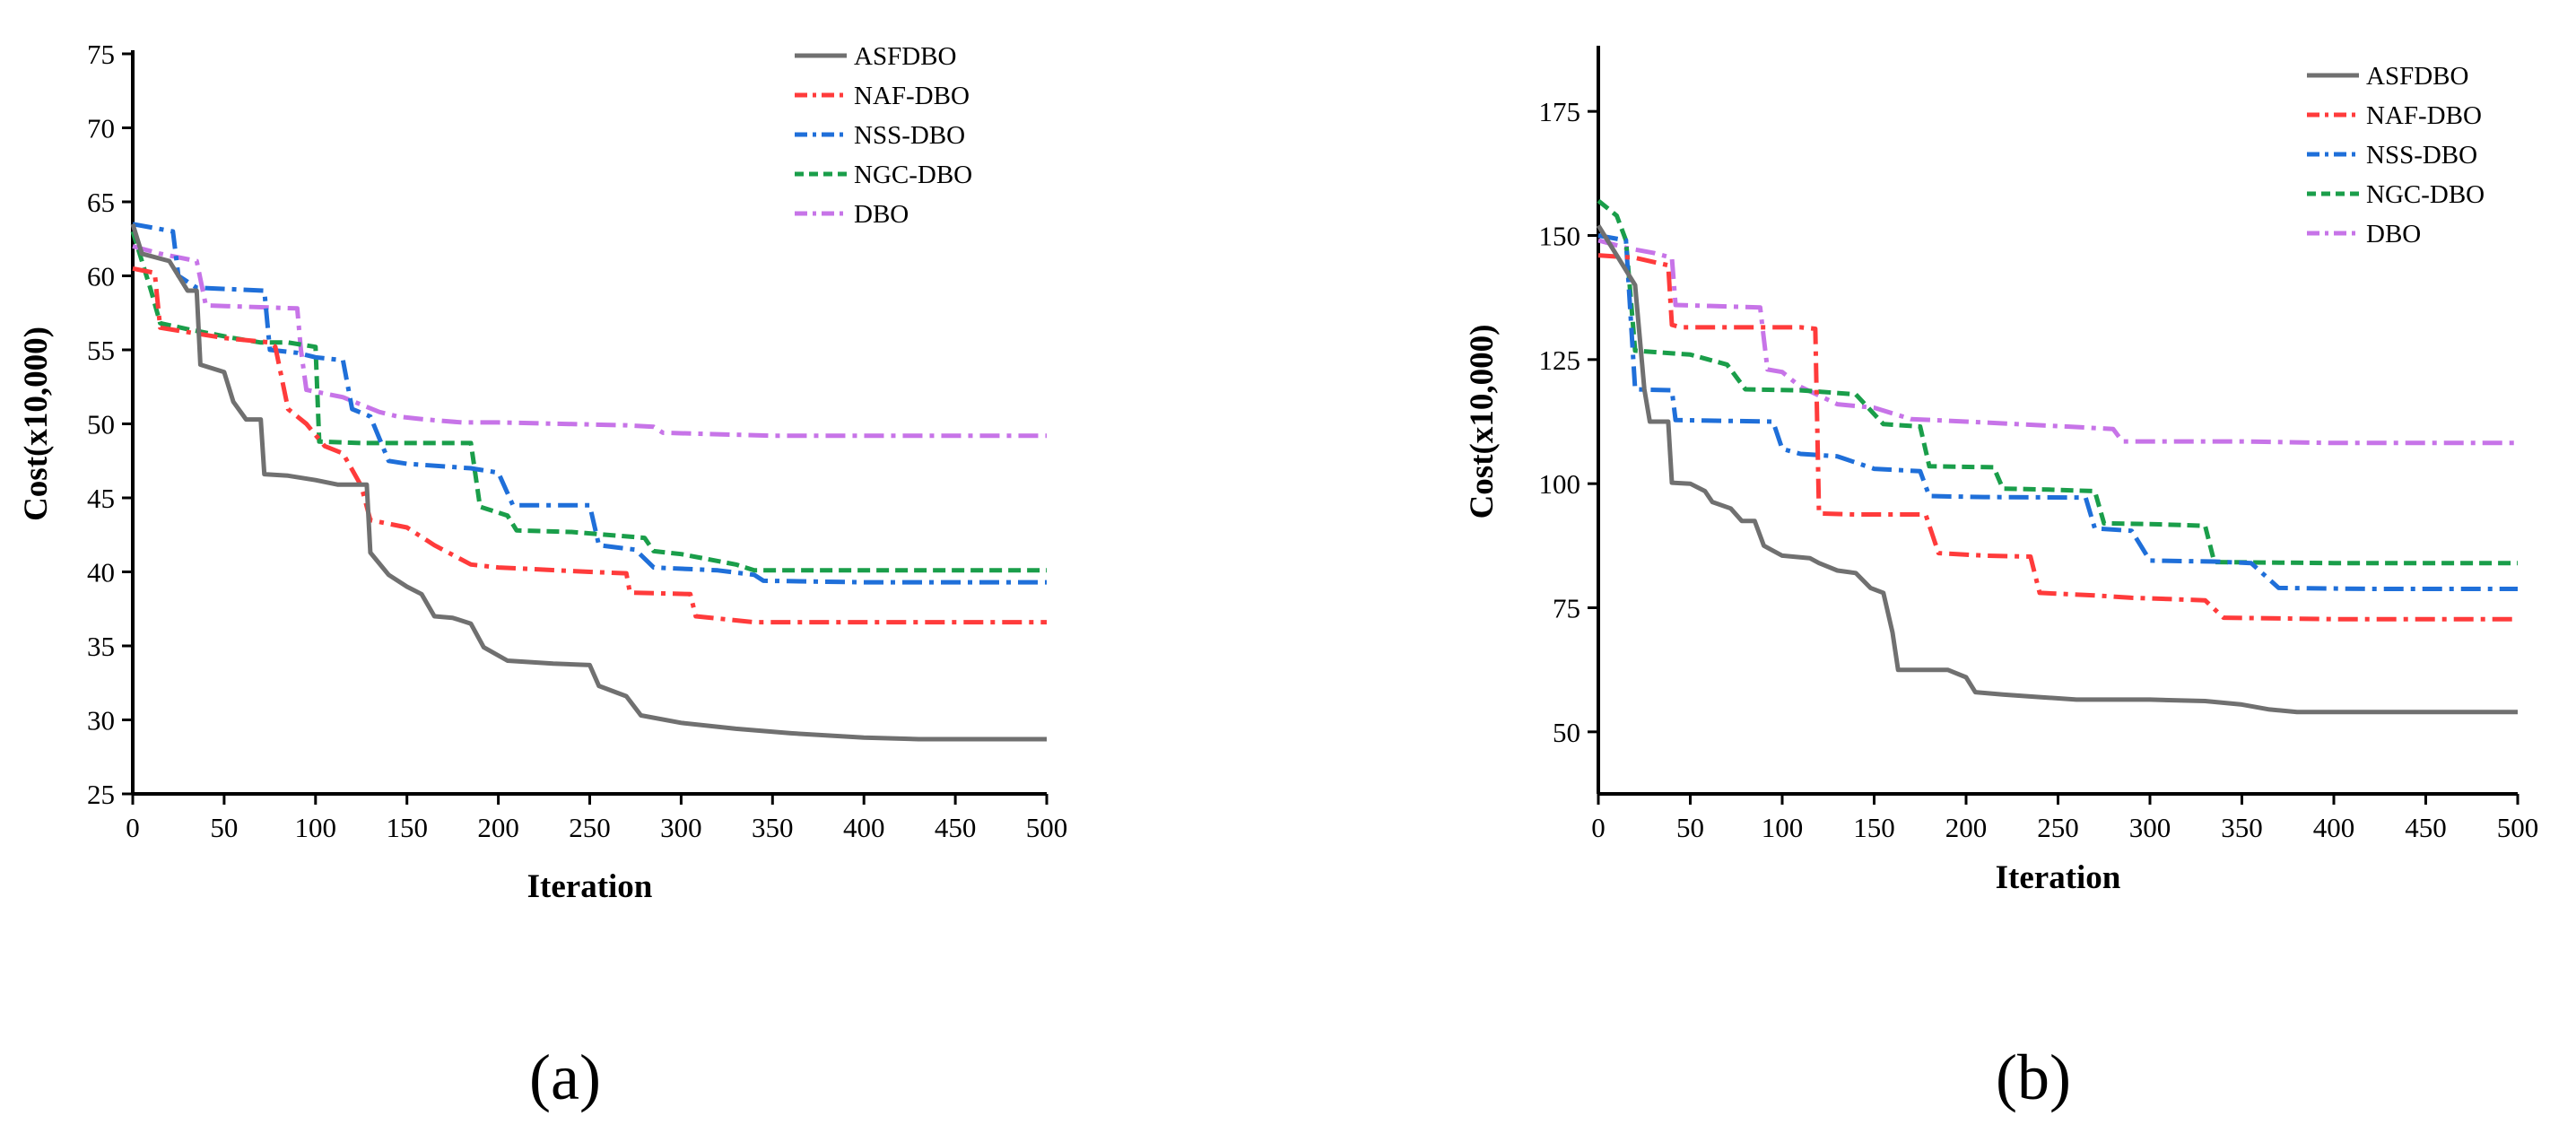 The width and height of the screenshot is (2576, 1124). I want to click on x-tick-label-a: 500, so click(1047, 827).